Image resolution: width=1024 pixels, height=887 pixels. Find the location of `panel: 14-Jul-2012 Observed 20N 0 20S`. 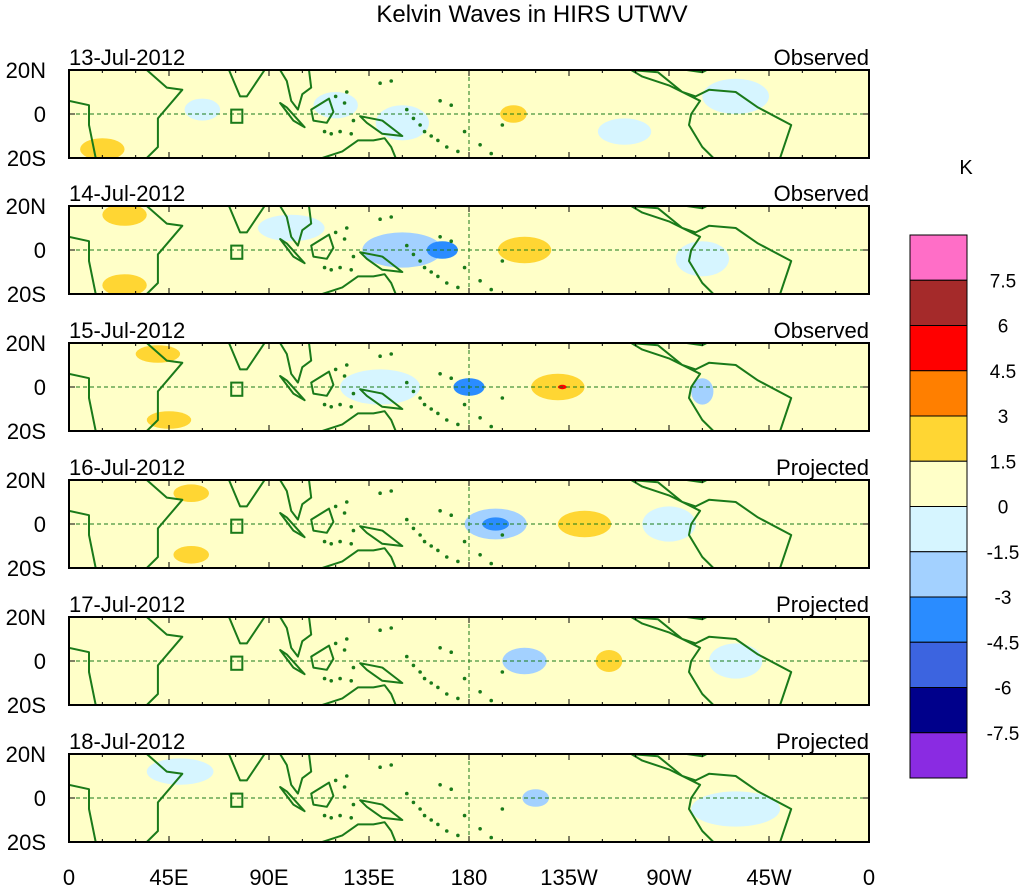

panel: 14-Jul-2012 Observed 20N 0 20S is located at coordinates (438, 244).